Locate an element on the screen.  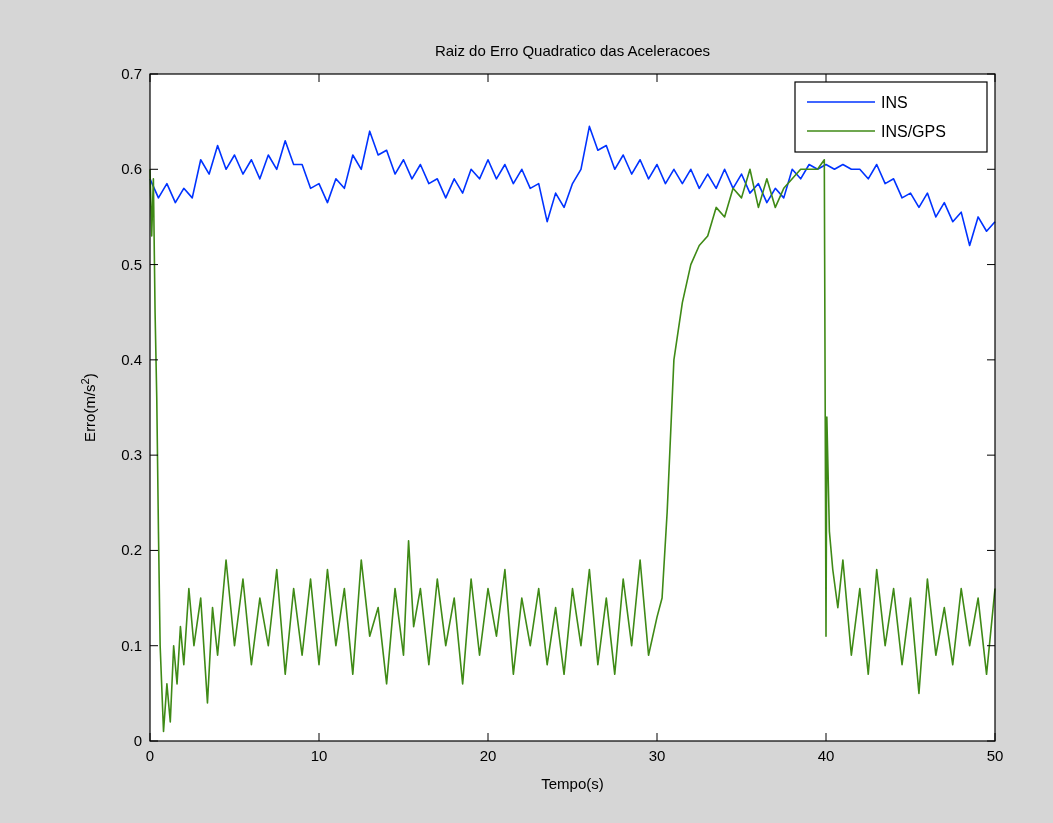
x-axis-title: Tempo(s) is located at coordinates (572, 783).